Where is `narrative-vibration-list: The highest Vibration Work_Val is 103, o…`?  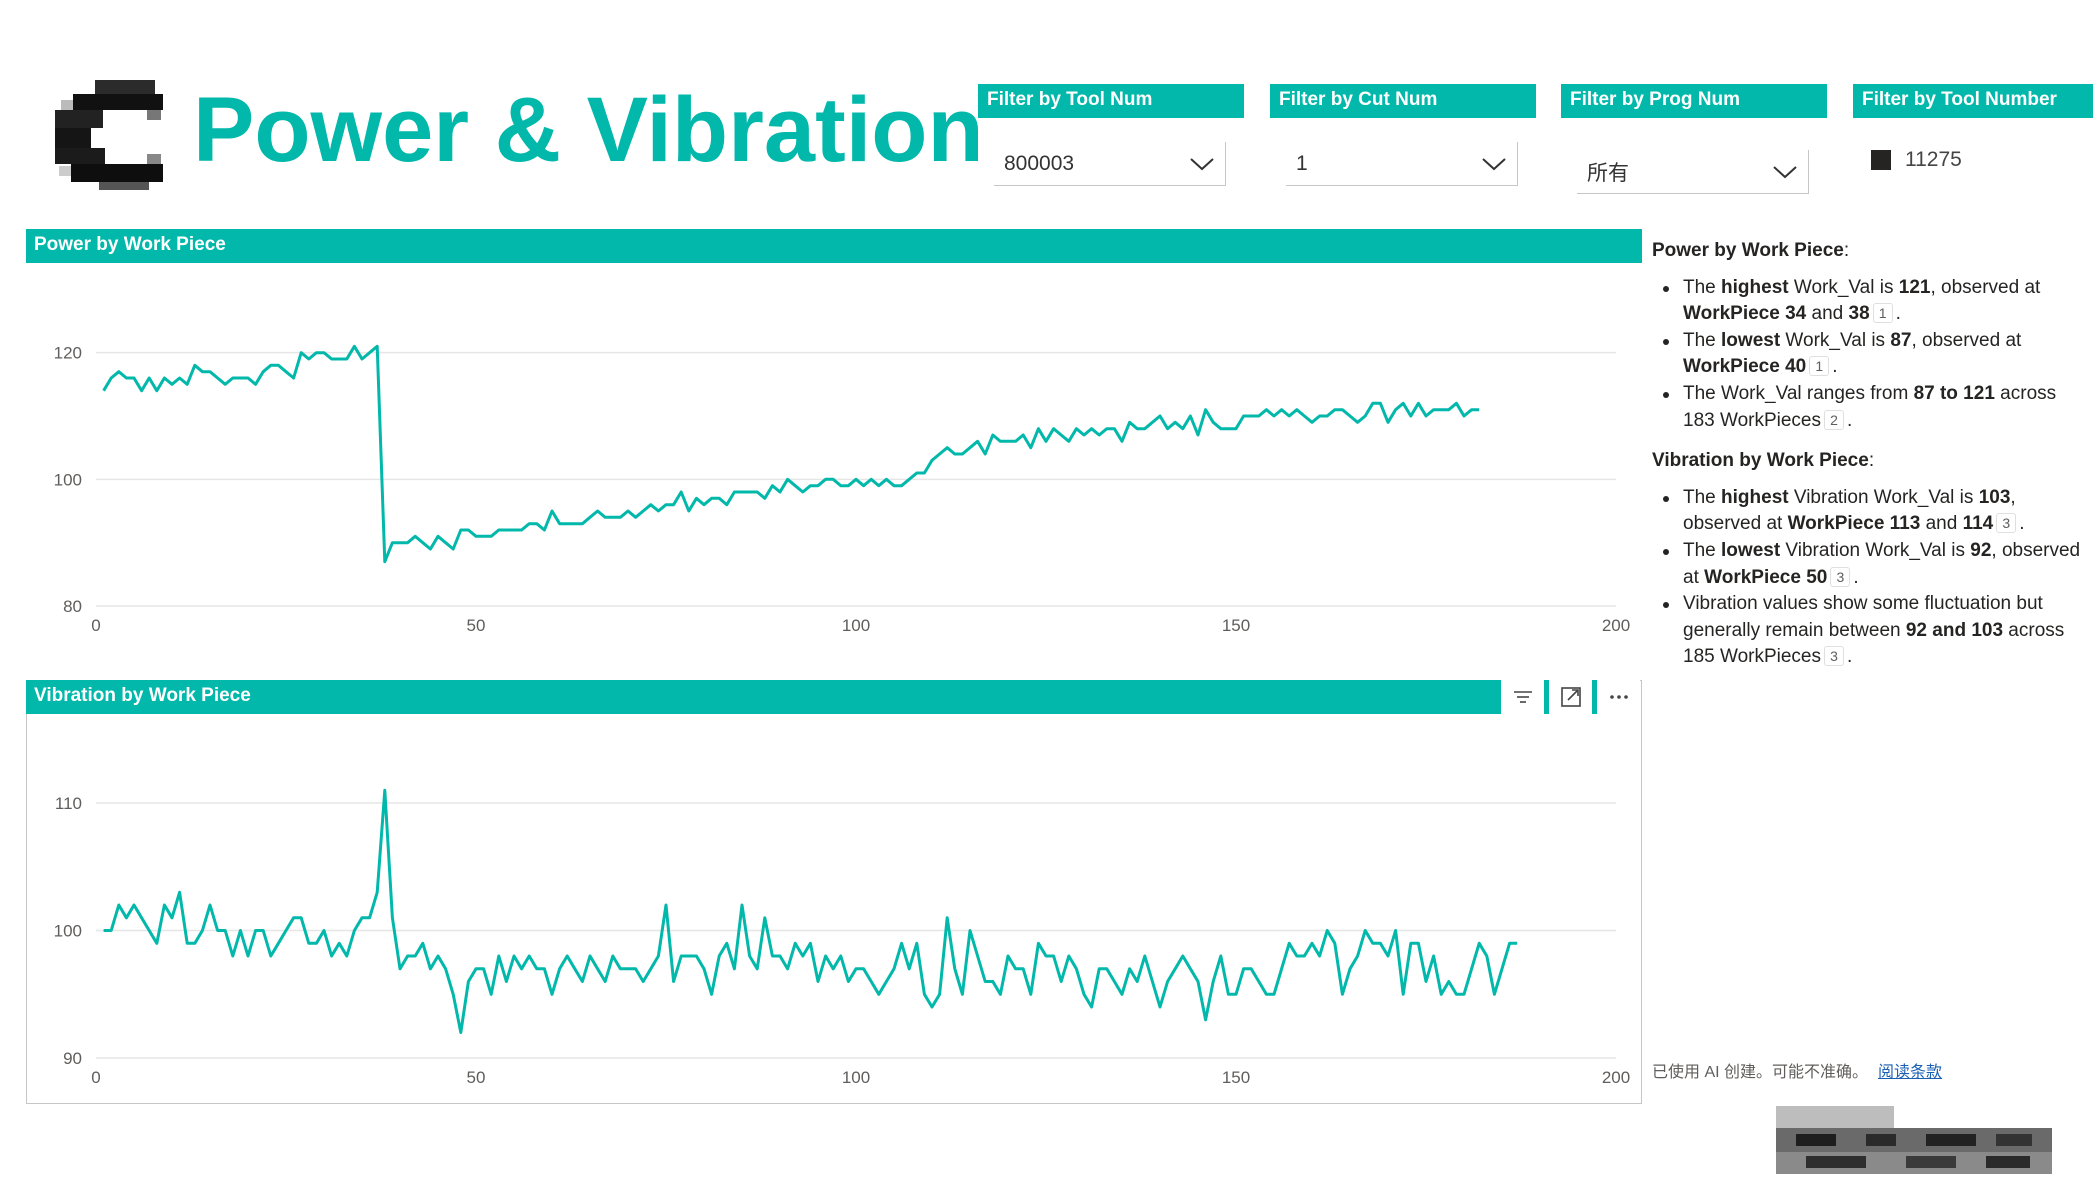 narrative-vibration-list: The highest Vibration Work_Val is 103, o… is located at coordinates (1872, 578).